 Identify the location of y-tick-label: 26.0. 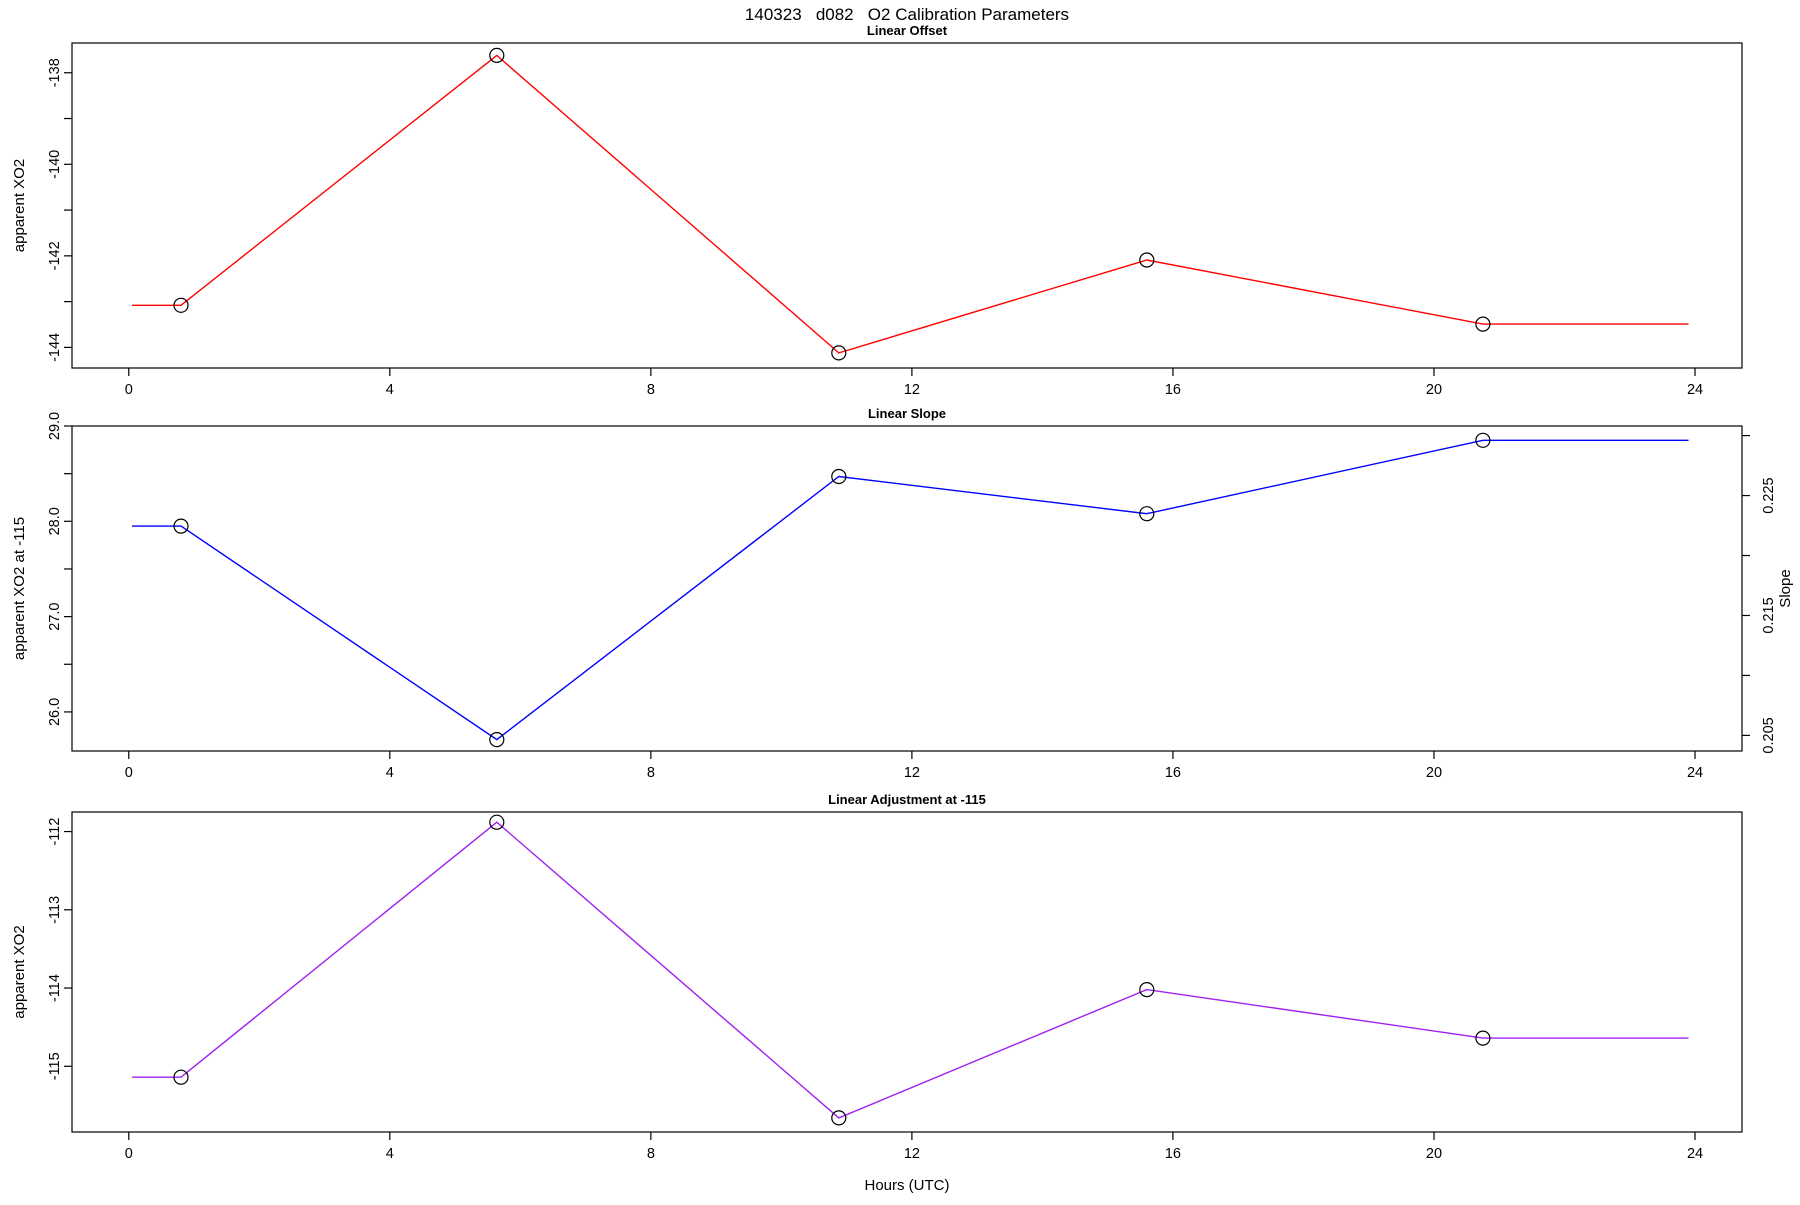
(55, 712).